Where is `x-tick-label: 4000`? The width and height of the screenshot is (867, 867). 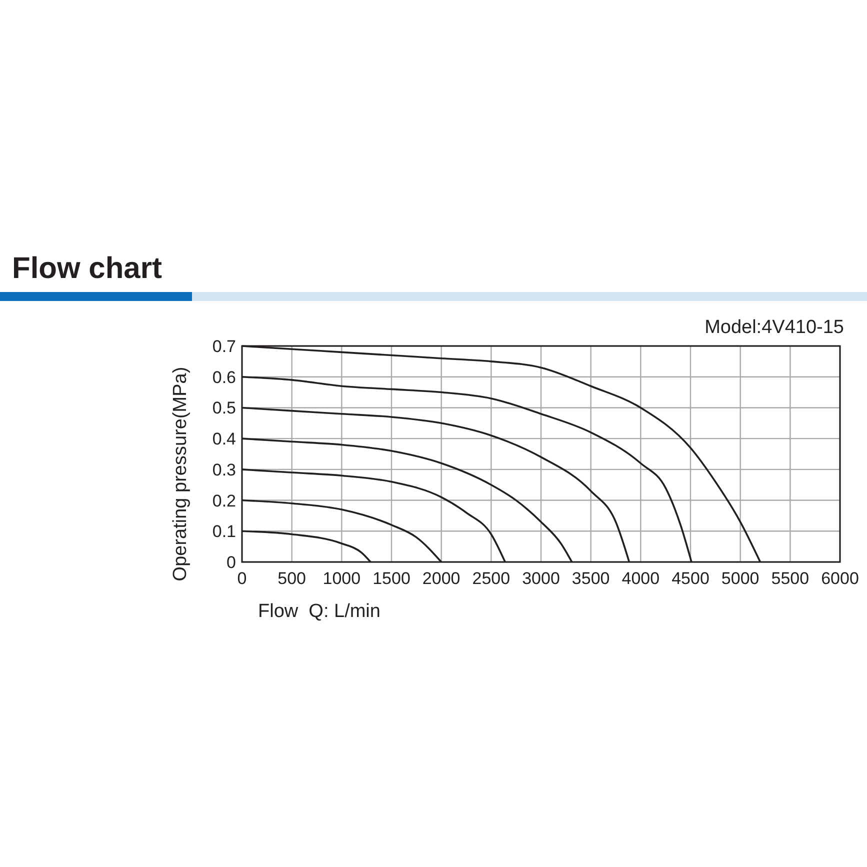
x-tick-label: 4000 is located at coordinates (641, 578).